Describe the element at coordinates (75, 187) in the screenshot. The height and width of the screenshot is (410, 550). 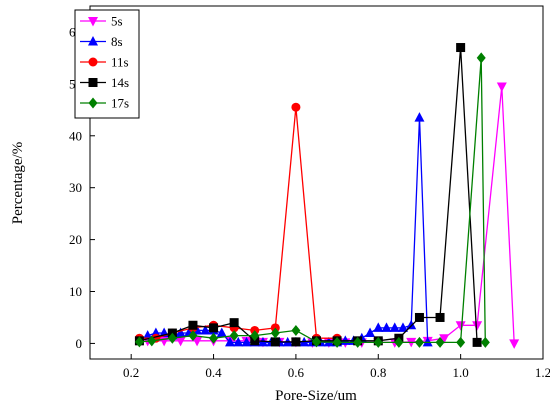
I see `y-tick-label: 30` at that location.